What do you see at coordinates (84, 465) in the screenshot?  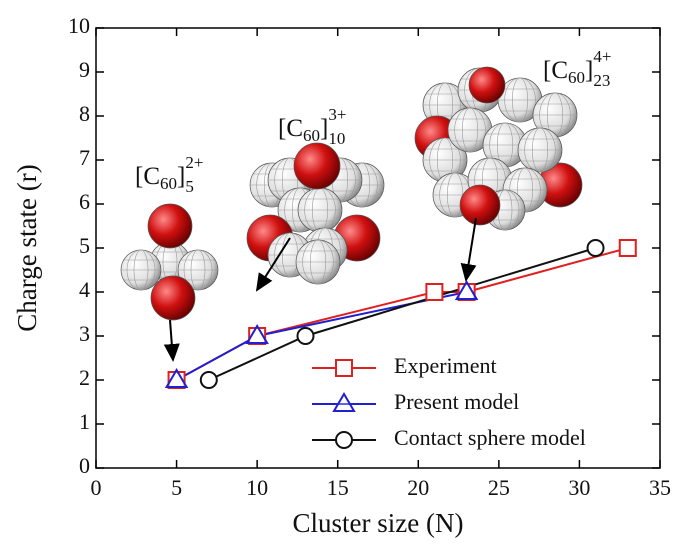 I see `y-tick-label: 0` at bounding box center [84, 465].